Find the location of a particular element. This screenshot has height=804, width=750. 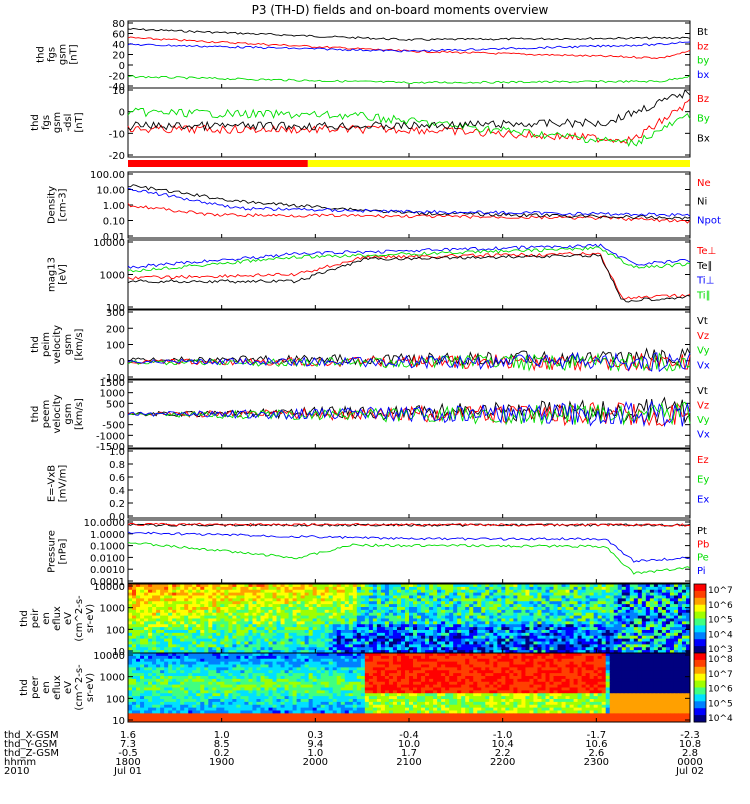

peem-velocity-ytick-label: 1500 is located at coordinates (112, 383).